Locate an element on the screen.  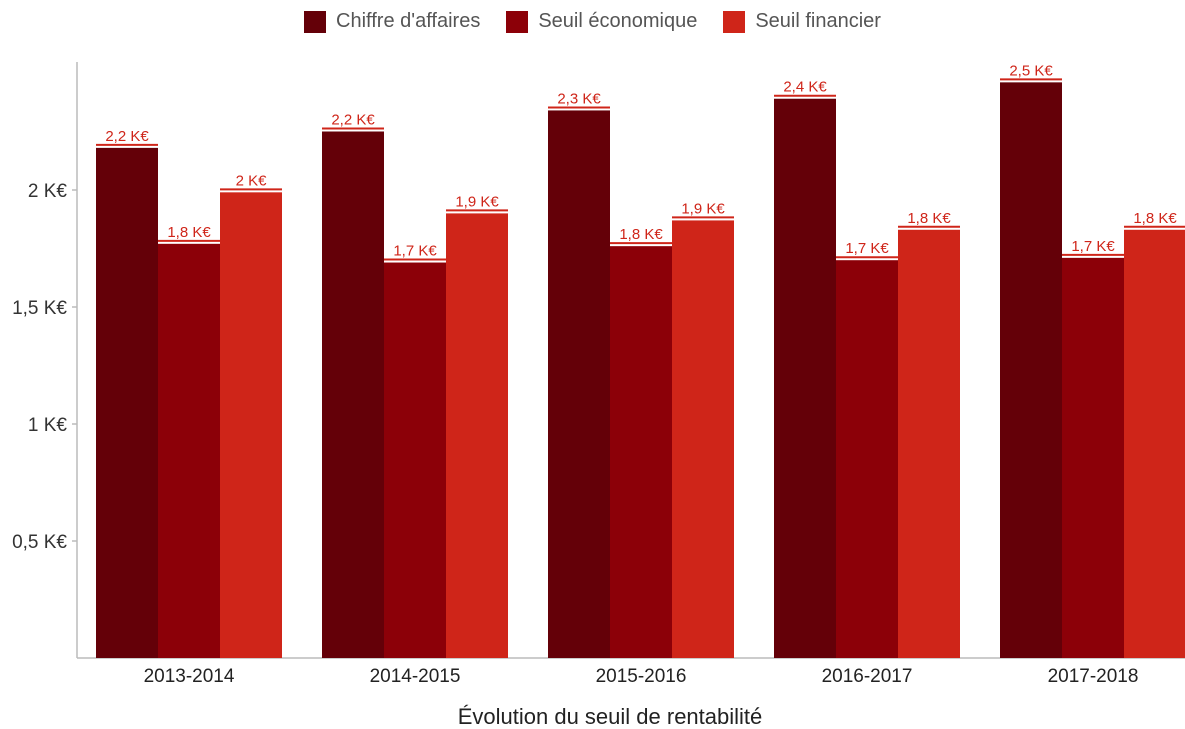
legend-label-seuil-financier: Seuil financier is located at coordinates (818, 21).